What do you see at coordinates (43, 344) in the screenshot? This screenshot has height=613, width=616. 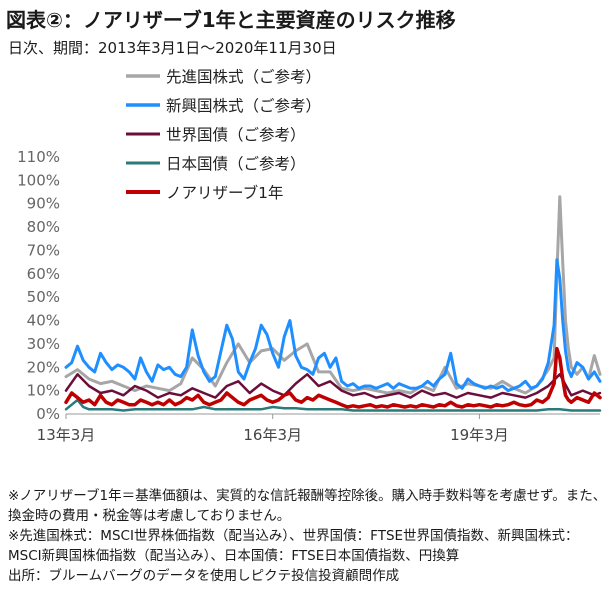 I see `y-tick-label: 30%` at bounding box center [43, 344].